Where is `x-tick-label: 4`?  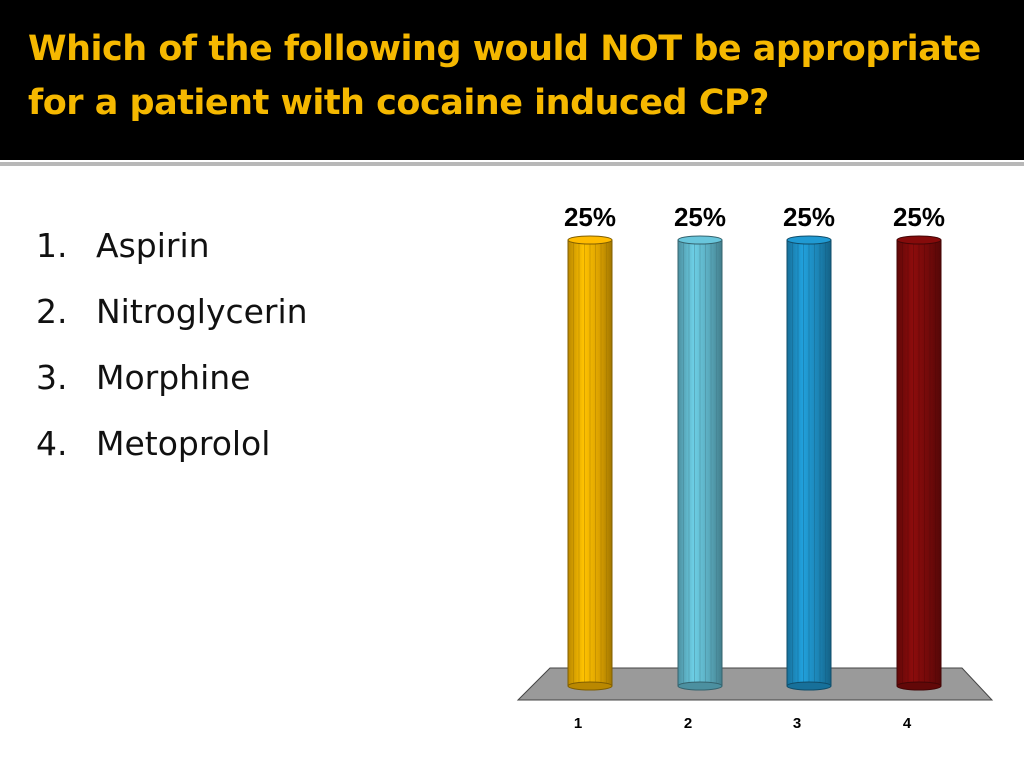 x-tick-label: 4 is located at coordinates (907, 723).